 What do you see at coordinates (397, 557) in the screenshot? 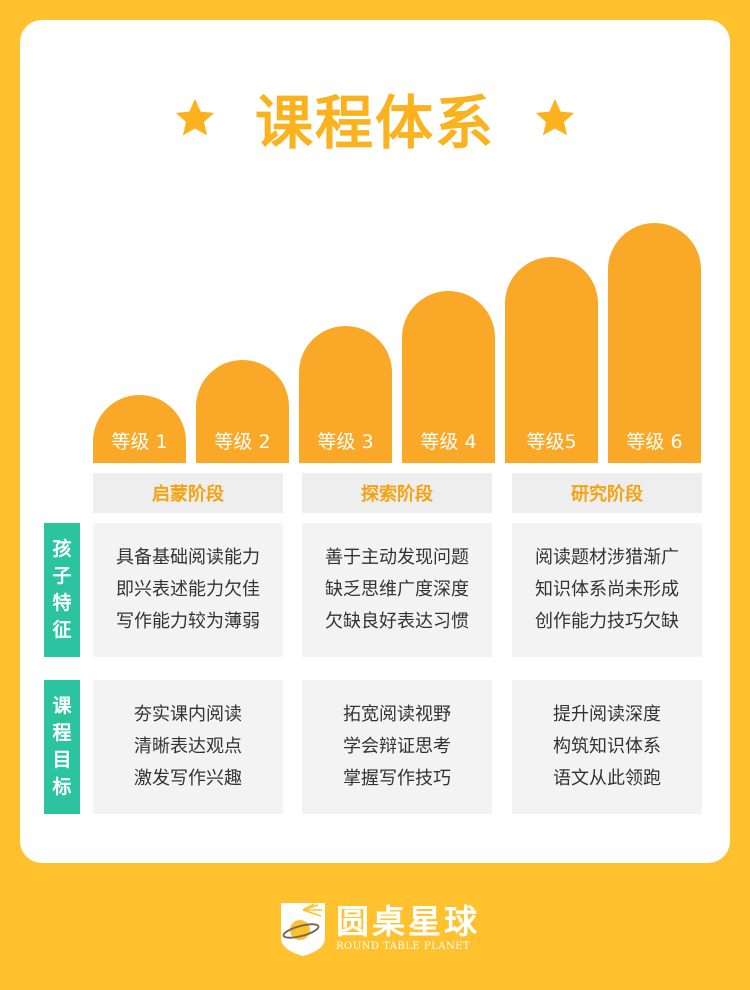
I see `cell-line: 善于主动发现问题` at bounding box center [397, 557].